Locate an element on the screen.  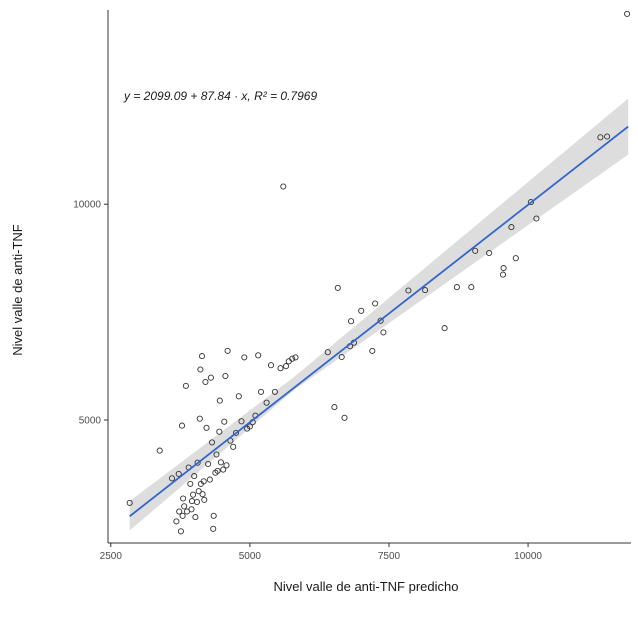
y-axis-title: Nivel valle de anti-TNF is located at coordinates (17, 290).